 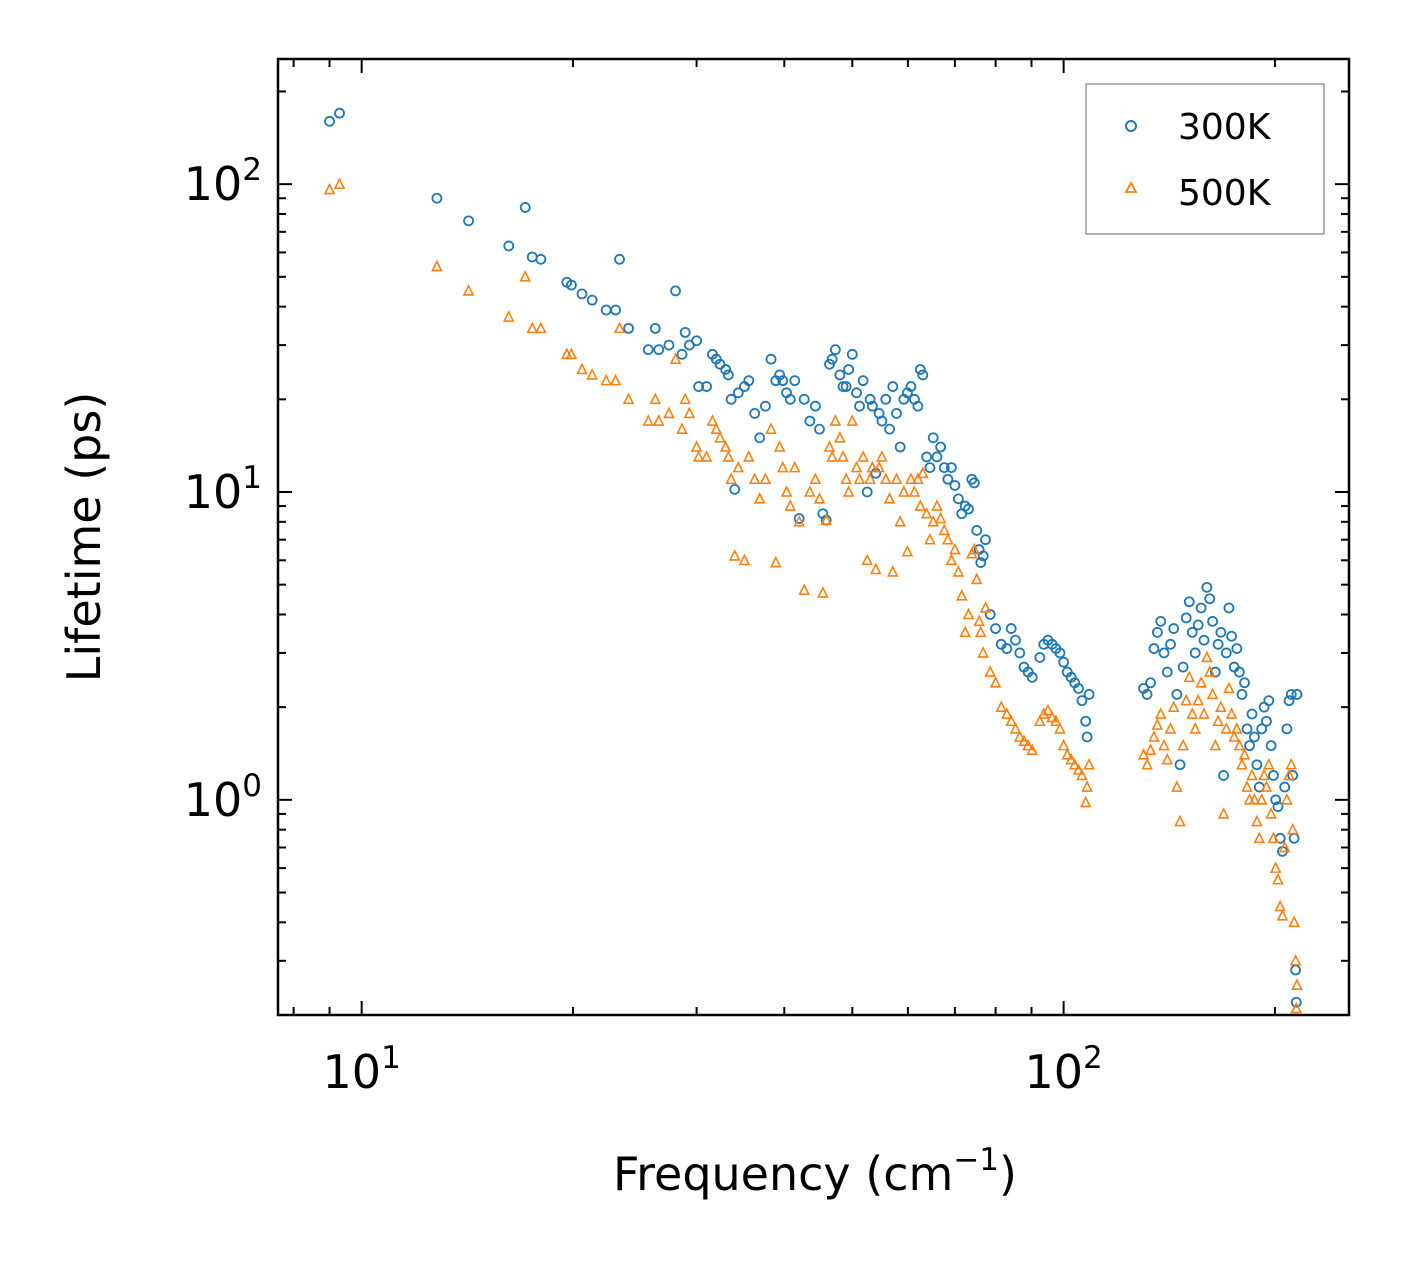 I want to click on y-tick-label: 100, so click(x=223, y=797).